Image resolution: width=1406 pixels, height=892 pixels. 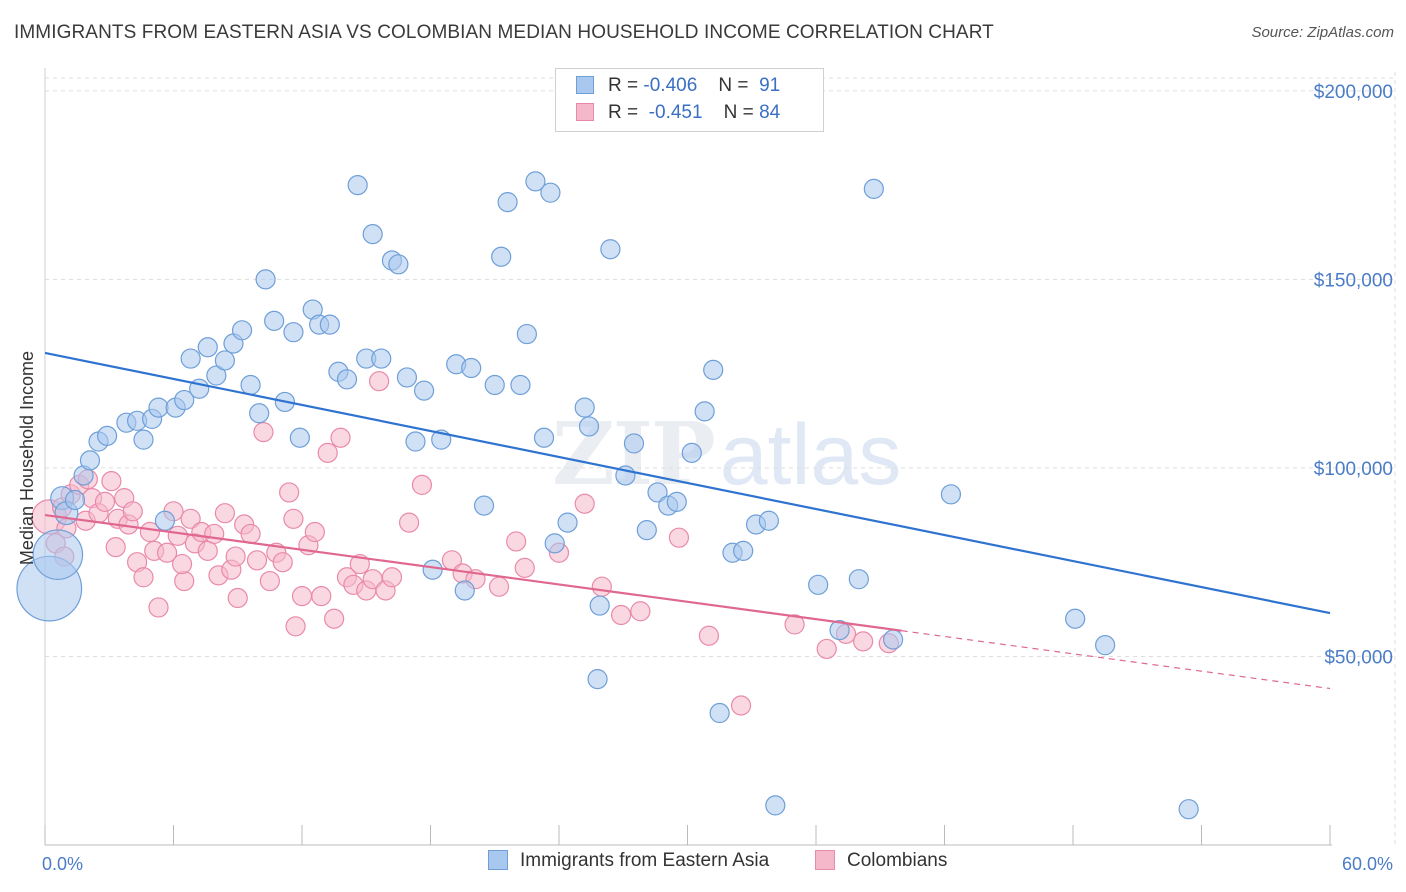 I want to click on bottom-legend-colombians: Colombians, so click(x=881, y=861).